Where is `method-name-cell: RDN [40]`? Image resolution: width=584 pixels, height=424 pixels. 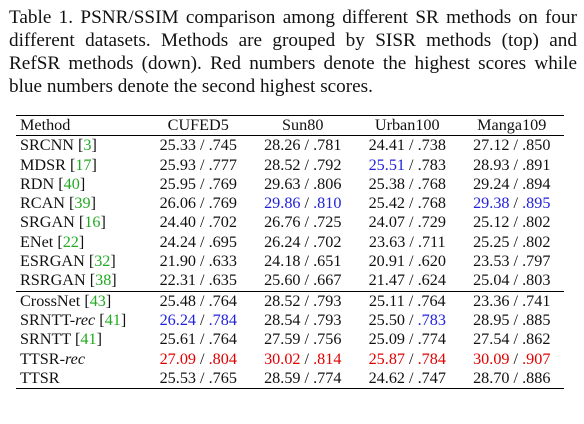 method-name-cell: RDN [40] is located at coordinates (53, 183).